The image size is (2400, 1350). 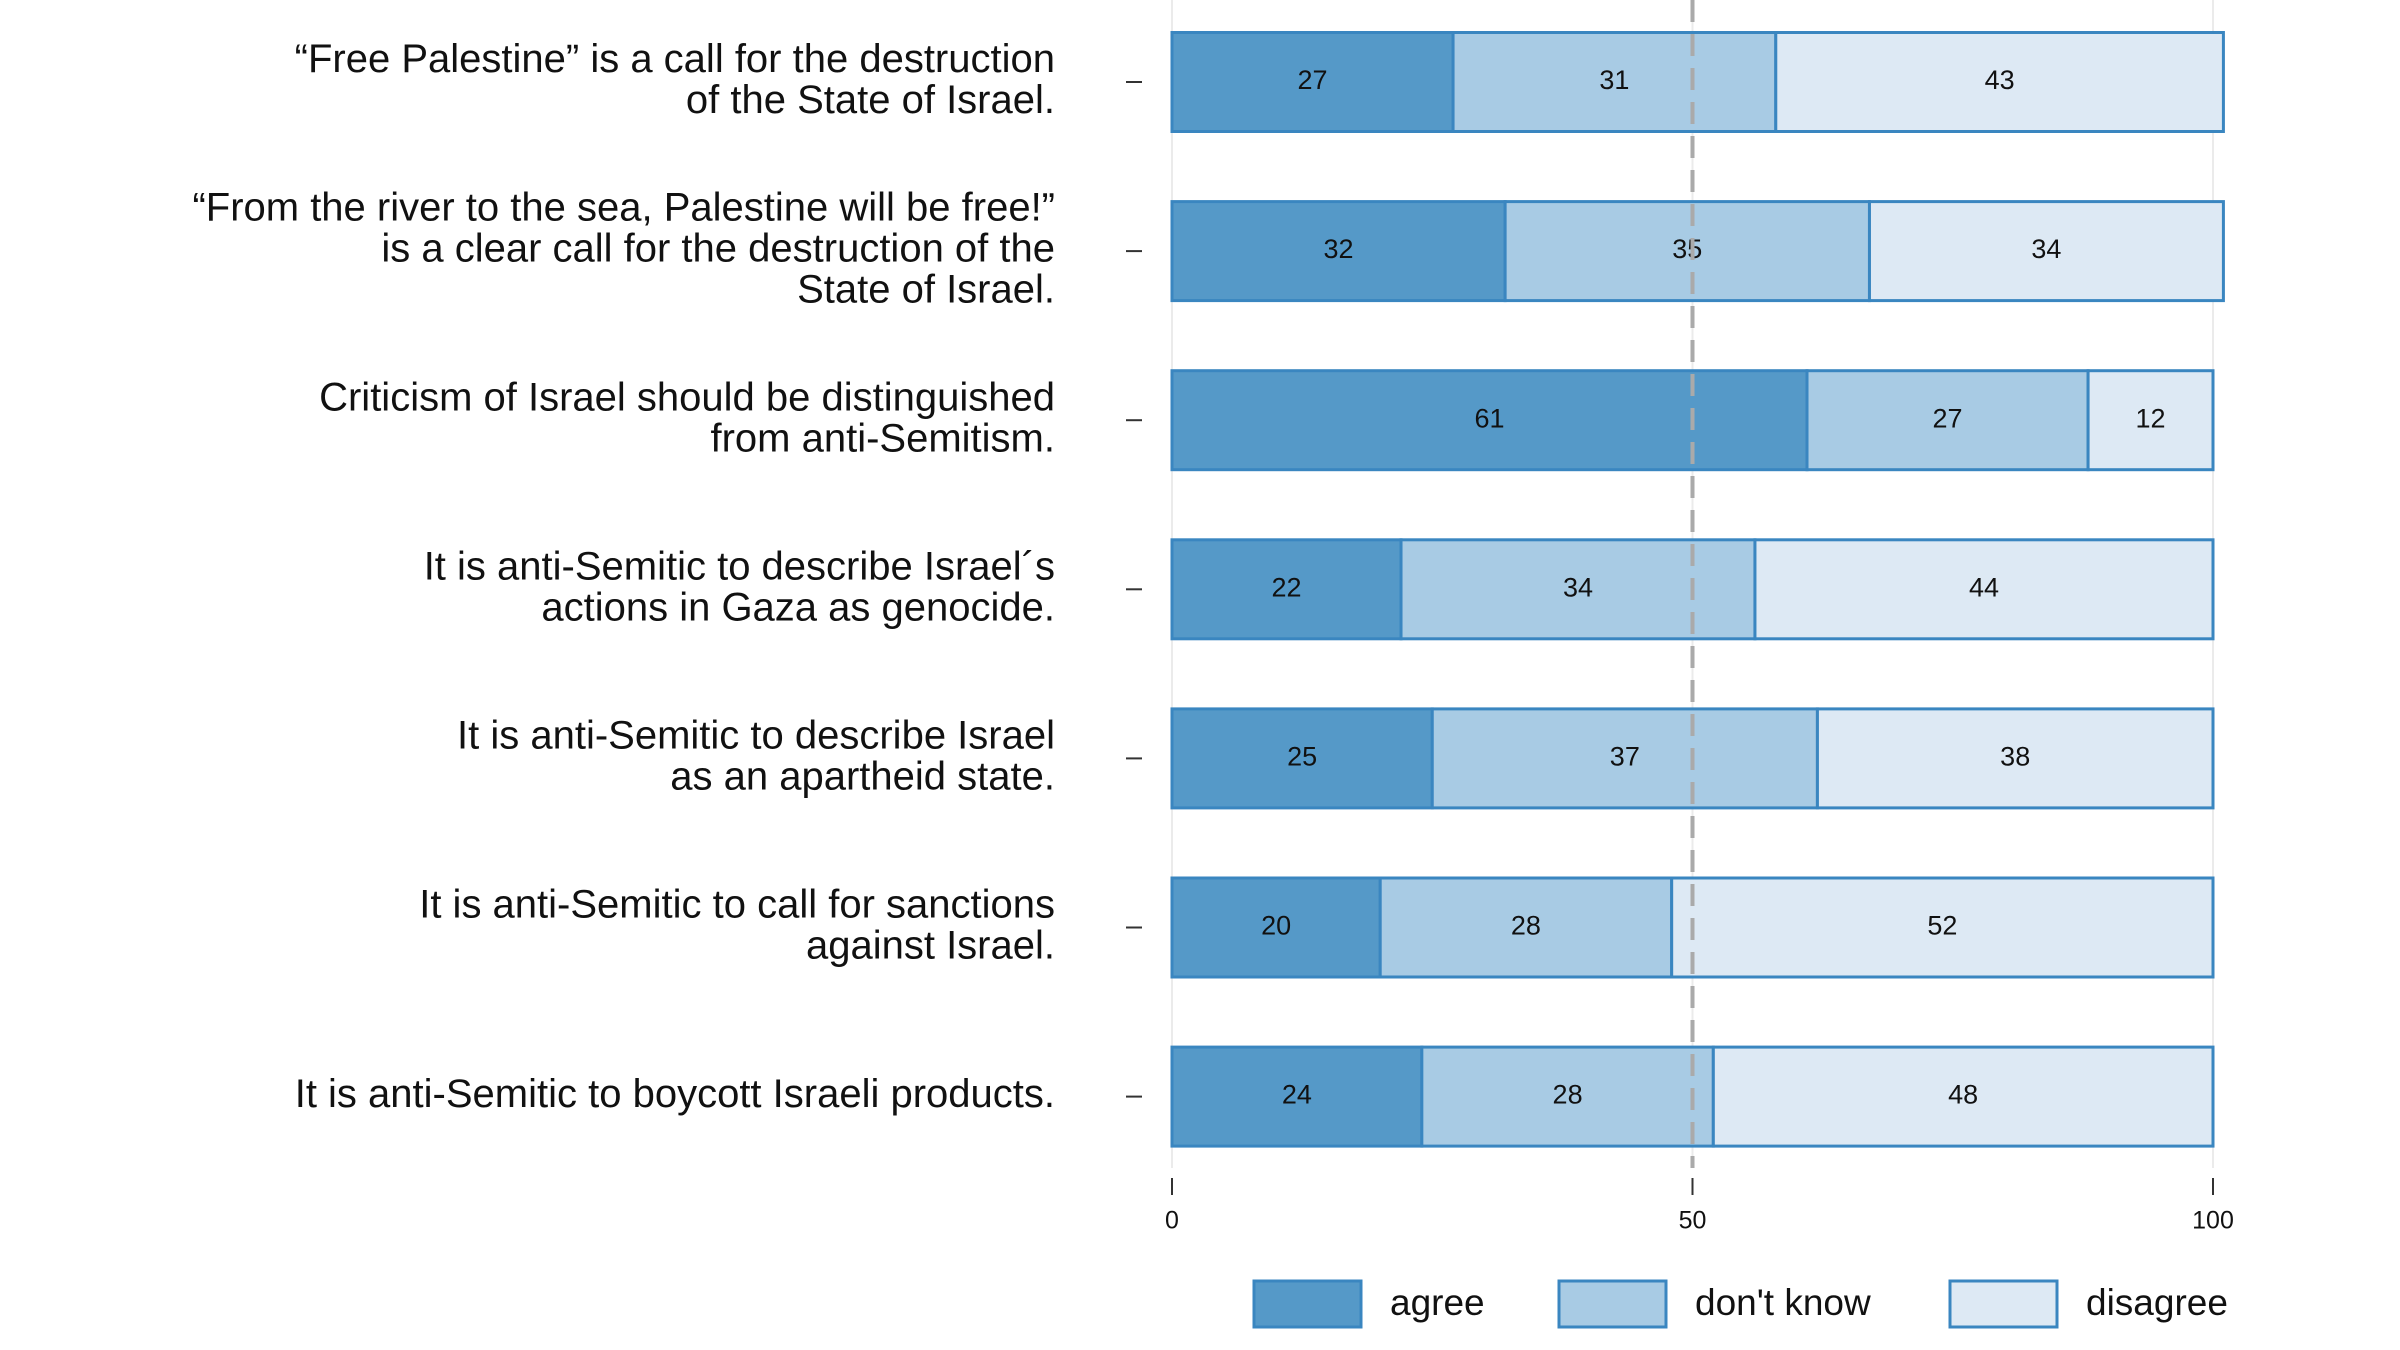 I want to click on x-tick-label: 0, so click(x=1172, y=1221).